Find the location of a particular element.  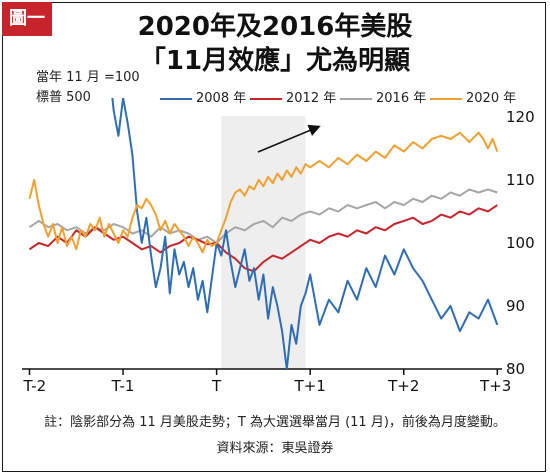

upward-arrow is located at coordinates (289, 138).